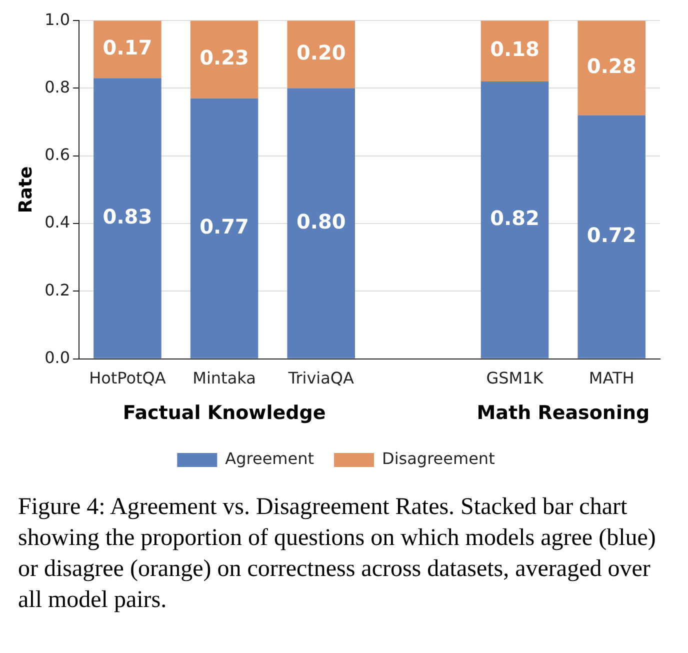 The image size is (688, 653). I want to click on data-label: 0.18, so click(515, 49).